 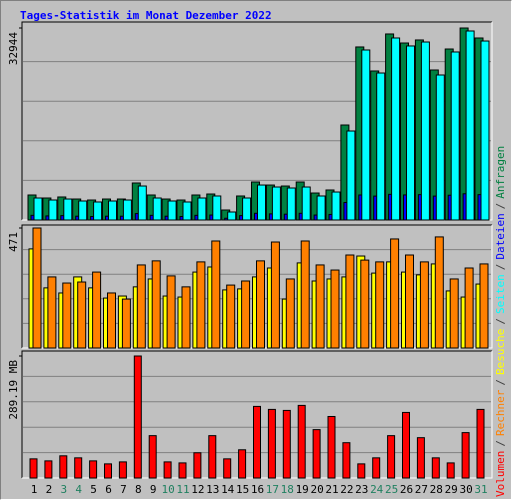 I want to click on x-tick-label: 18, so click(x=287, y=489).